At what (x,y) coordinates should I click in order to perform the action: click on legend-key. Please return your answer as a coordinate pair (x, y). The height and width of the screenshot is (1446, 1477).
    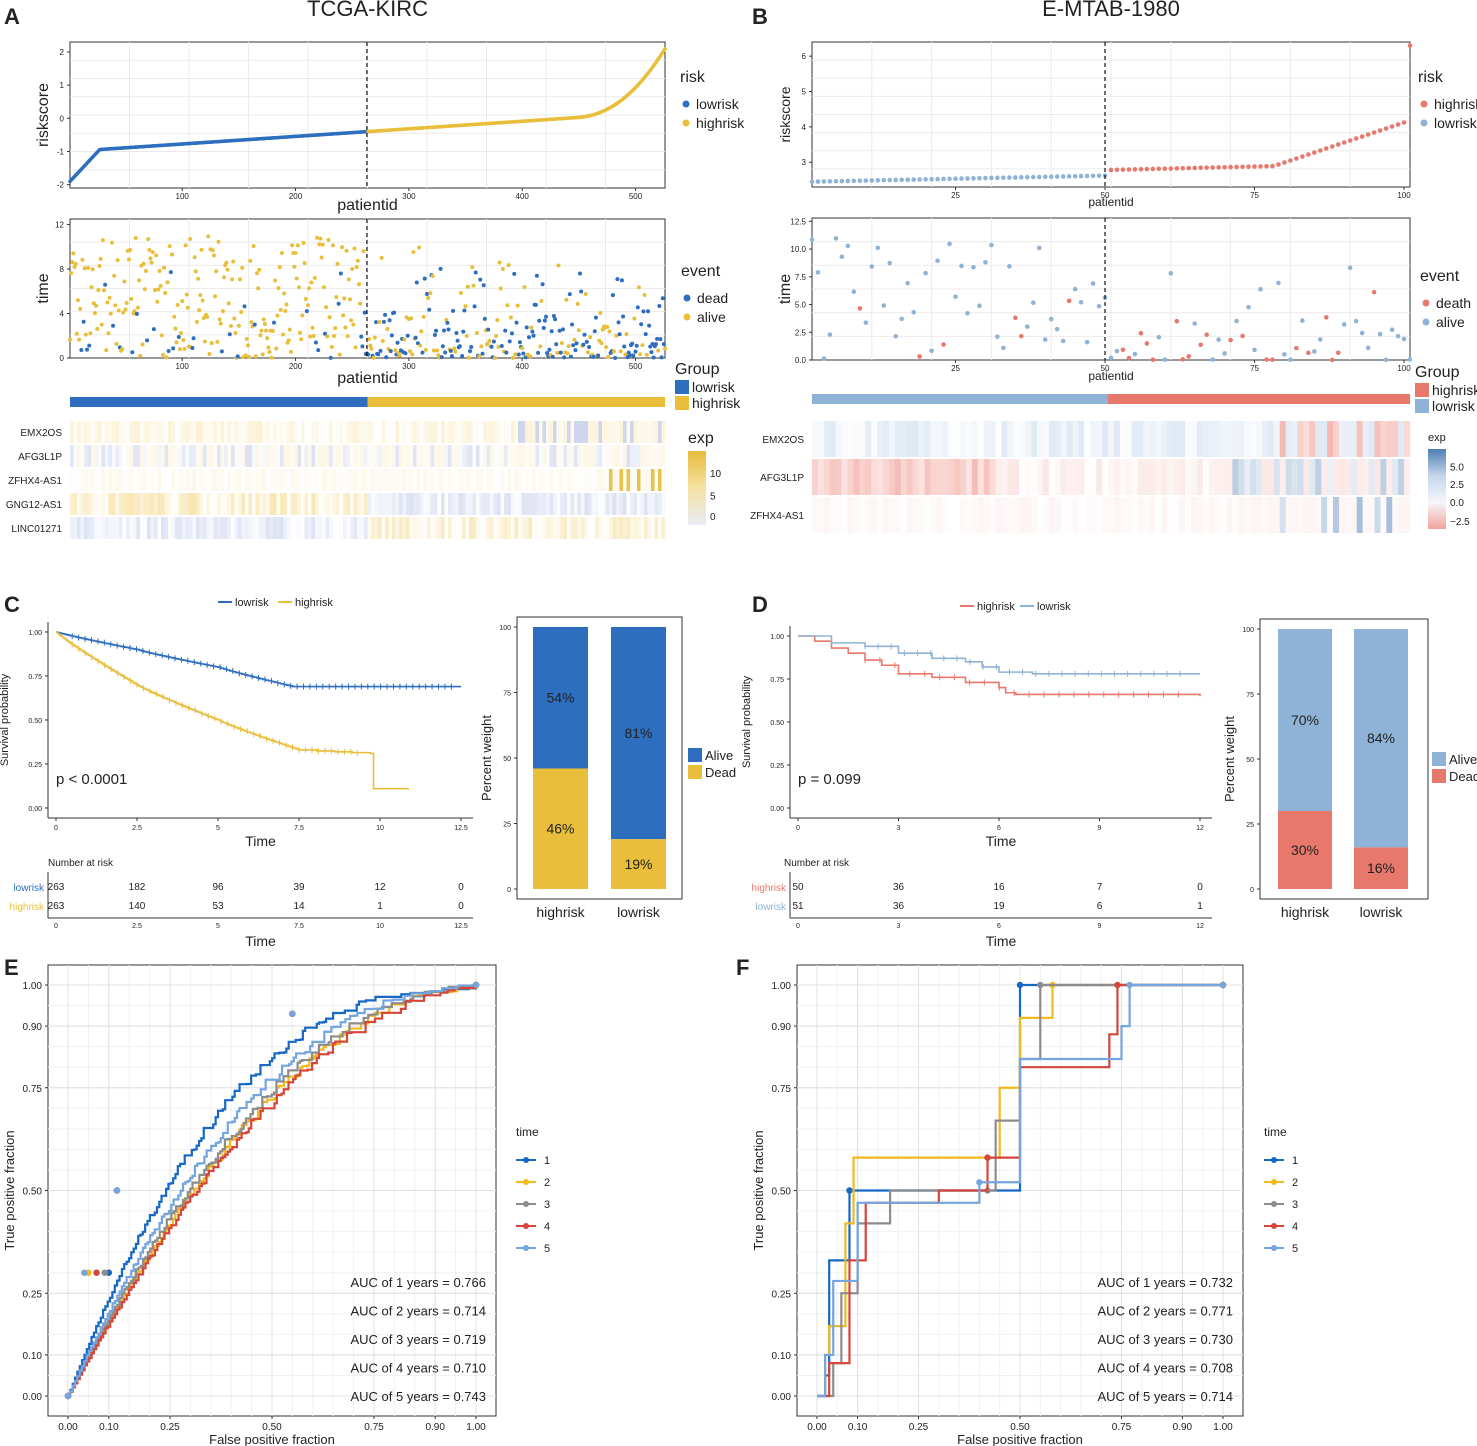
    Looking at the image, I should click on (695, 755).